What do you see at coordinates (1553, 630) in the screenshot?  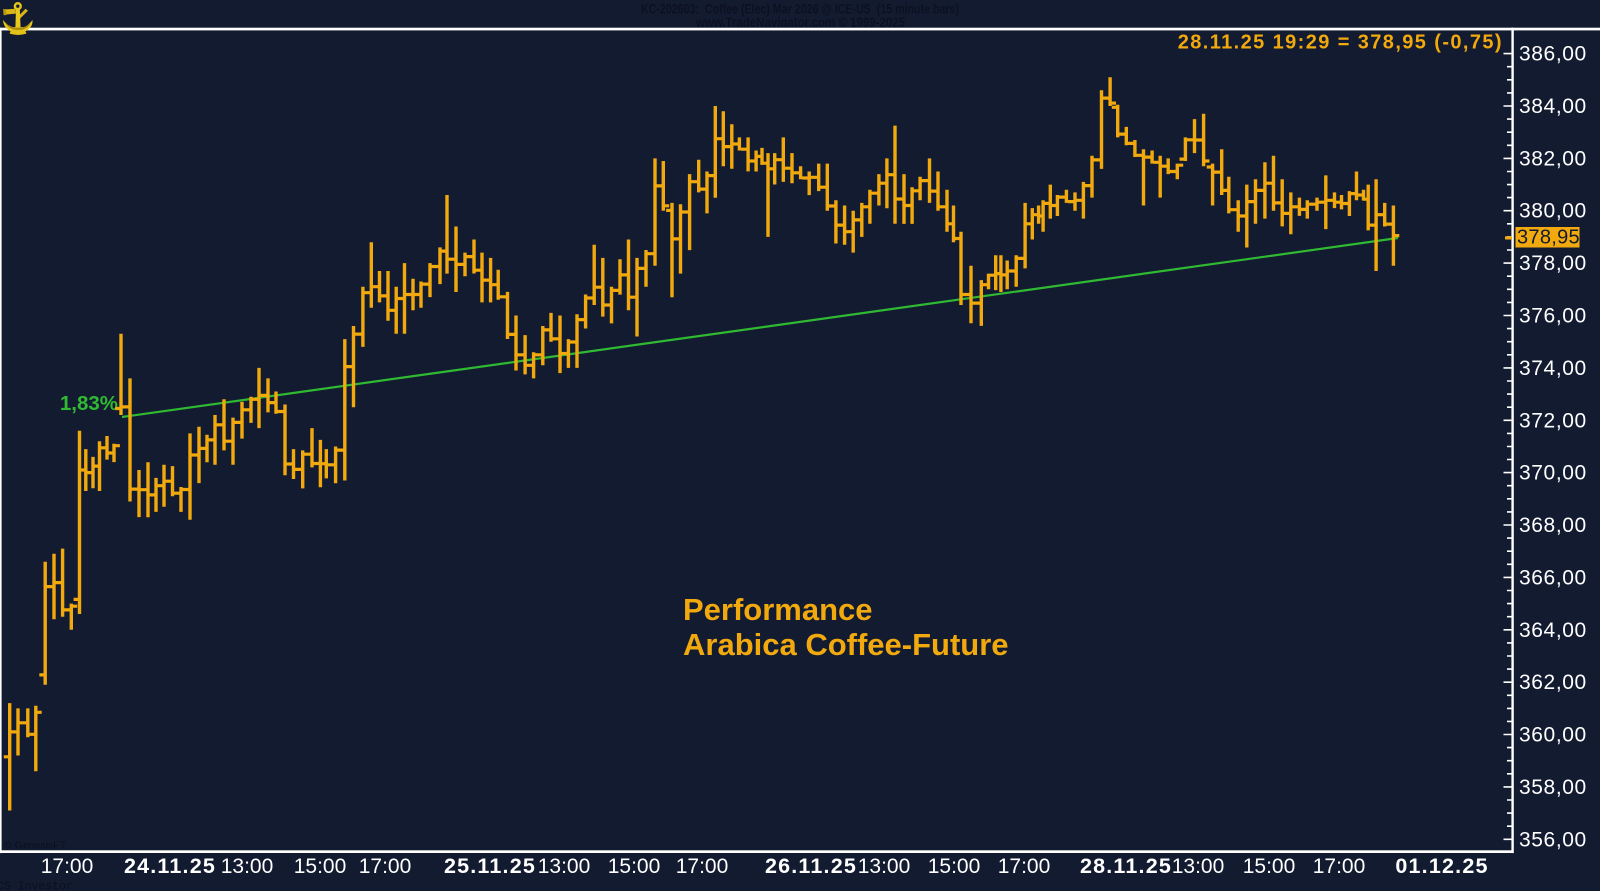 I see `svg-text: 364,00` at bounding box center [1553, 630].